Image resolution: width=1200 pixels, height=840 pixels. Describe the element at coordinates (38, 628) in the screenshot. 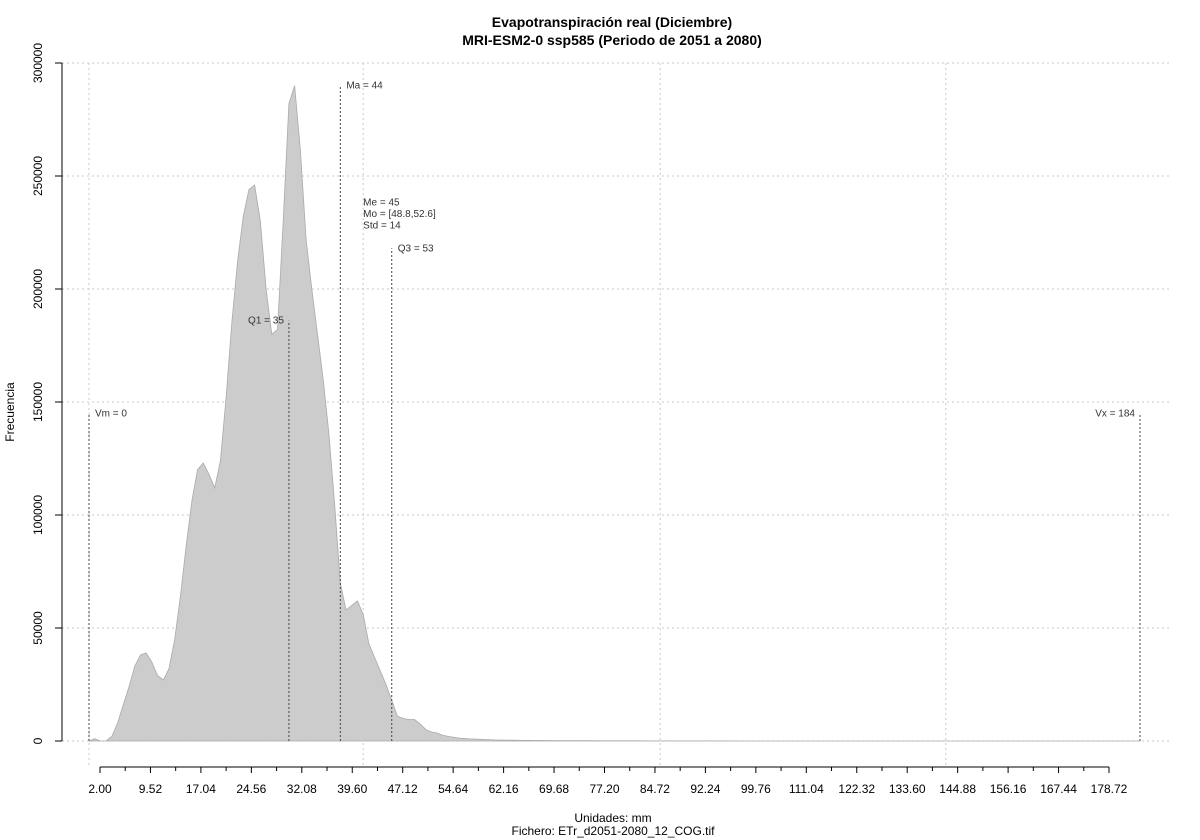

I see `y-tick-label: 50000` at that location.